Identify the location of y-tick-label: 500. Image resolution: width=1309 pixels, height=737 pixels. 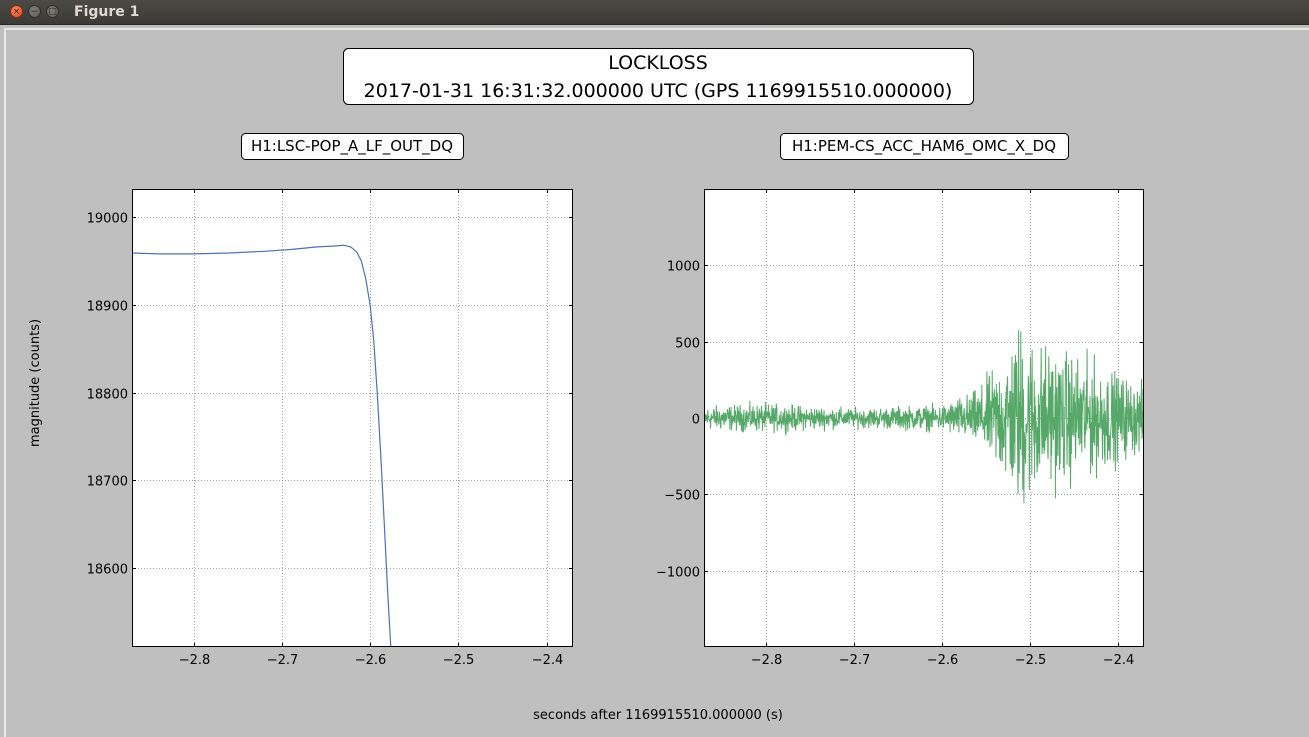
(687, 344).